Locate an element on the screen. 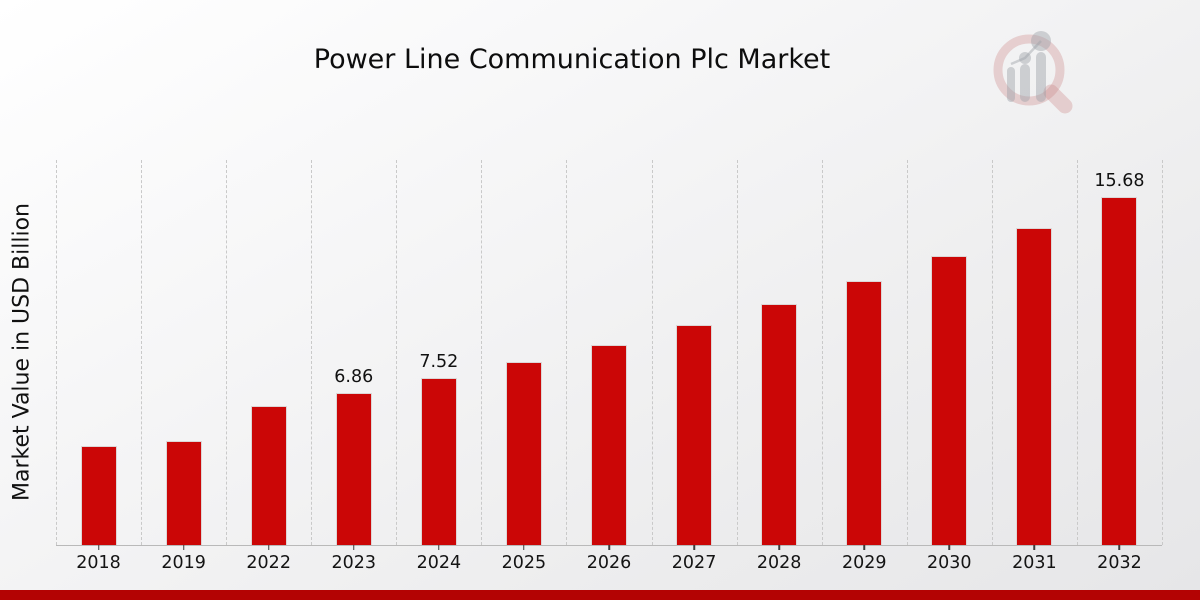  bar-2018 is located at coordinates (98, 495).